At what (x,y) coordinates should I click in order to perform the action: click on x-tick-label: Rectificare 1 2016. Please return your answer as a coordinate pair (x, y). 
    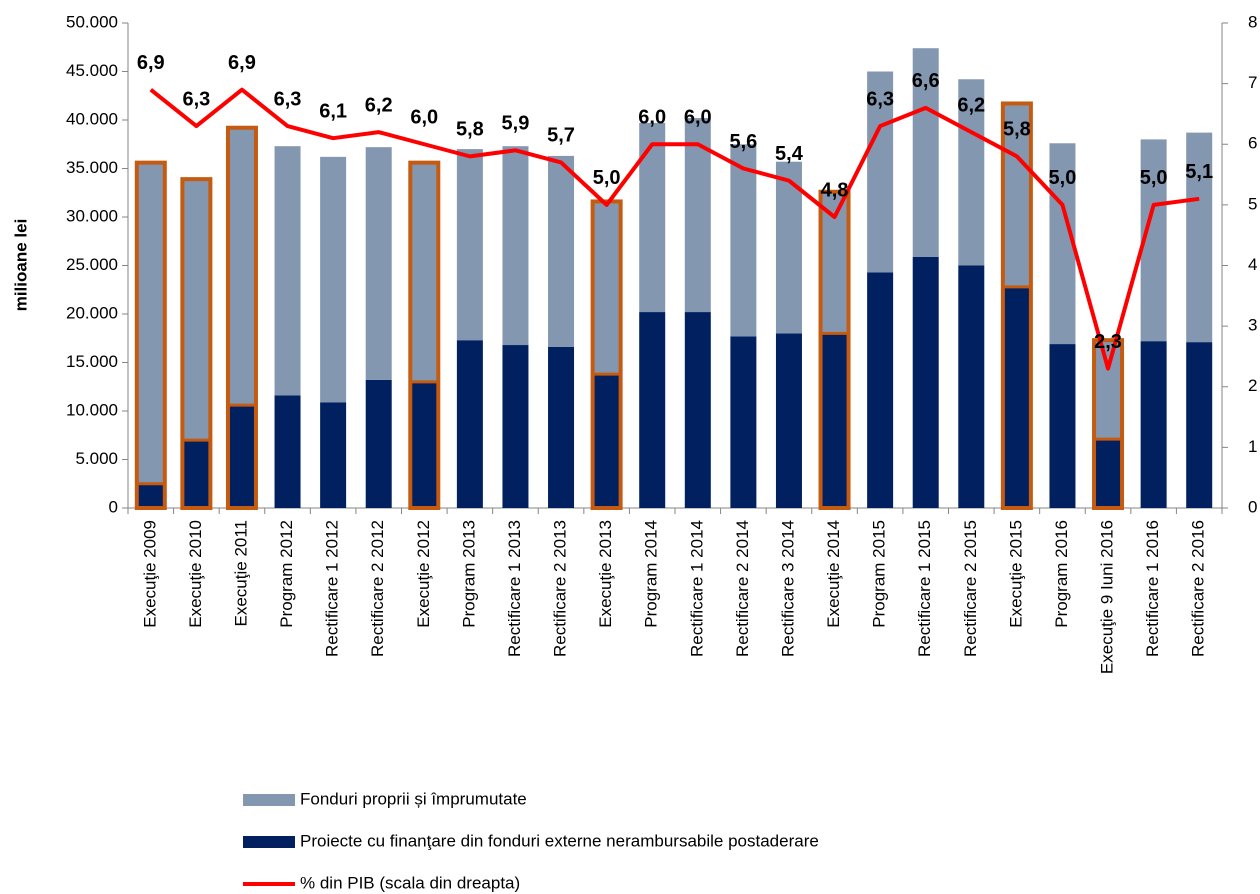
    Looking at the image, I should click on (1152, 588).